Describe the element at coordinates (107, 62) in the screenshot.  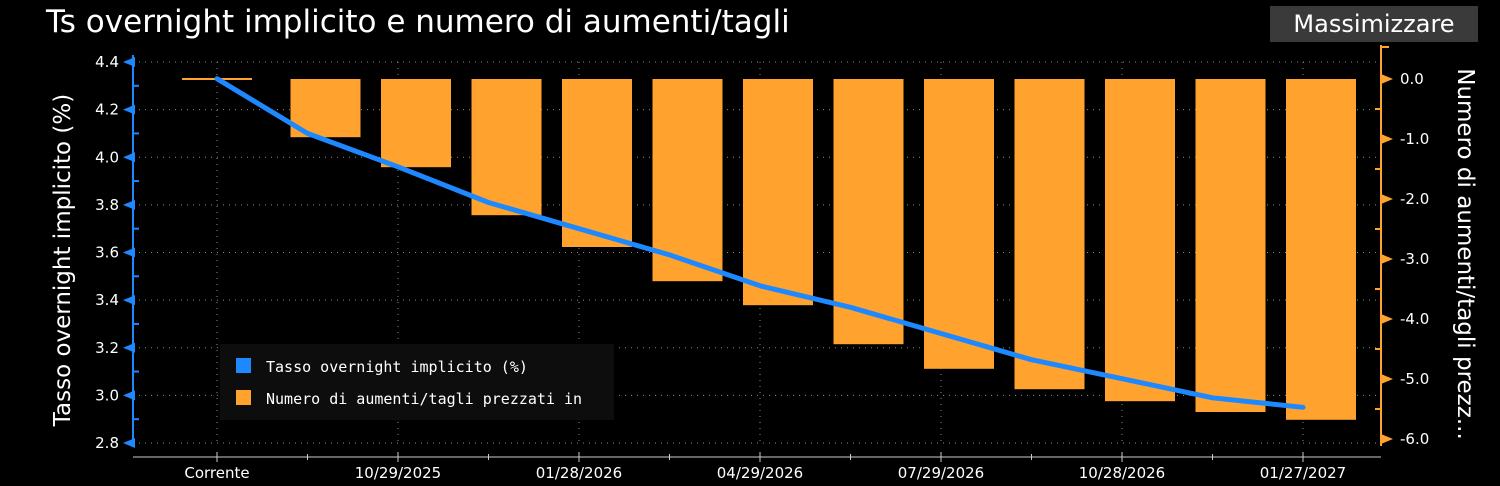
I see `left-tick-label-0: 4.4` at that location.